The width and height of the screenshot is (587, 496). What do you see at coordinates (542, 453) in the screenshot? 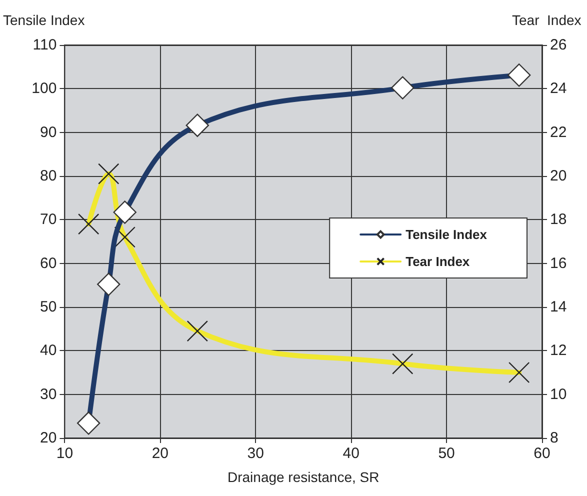
I see `x-tick-label: 60` at bounding box center [542, 453].